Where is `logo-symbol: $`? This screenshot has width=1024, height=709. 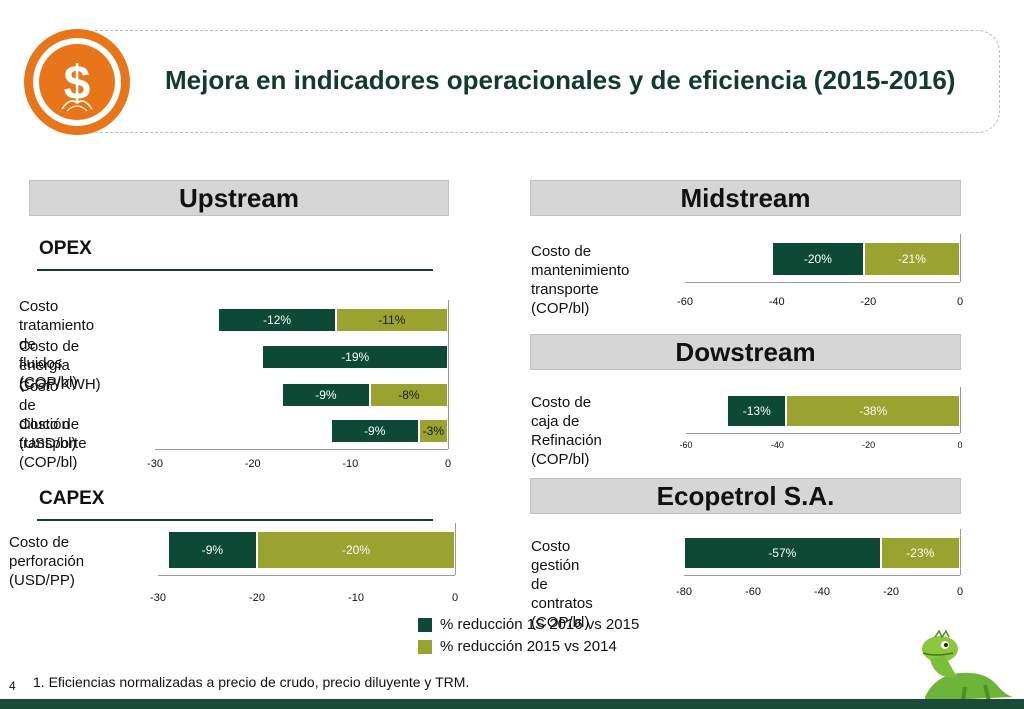 logo-symbol: $ is located at coordinates (77, 83).